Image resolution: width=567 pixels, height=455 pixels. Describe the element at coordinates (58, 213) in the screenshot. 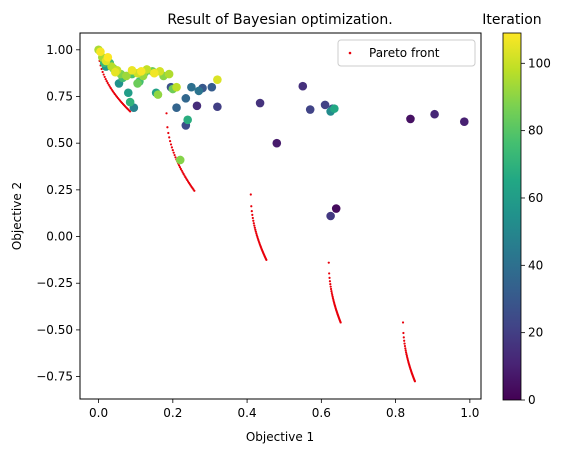

I see `y-axis-ticks: −0.75 −0.50 −0.25 0.00 0.25 0.50 0.75 1.00` at that location.